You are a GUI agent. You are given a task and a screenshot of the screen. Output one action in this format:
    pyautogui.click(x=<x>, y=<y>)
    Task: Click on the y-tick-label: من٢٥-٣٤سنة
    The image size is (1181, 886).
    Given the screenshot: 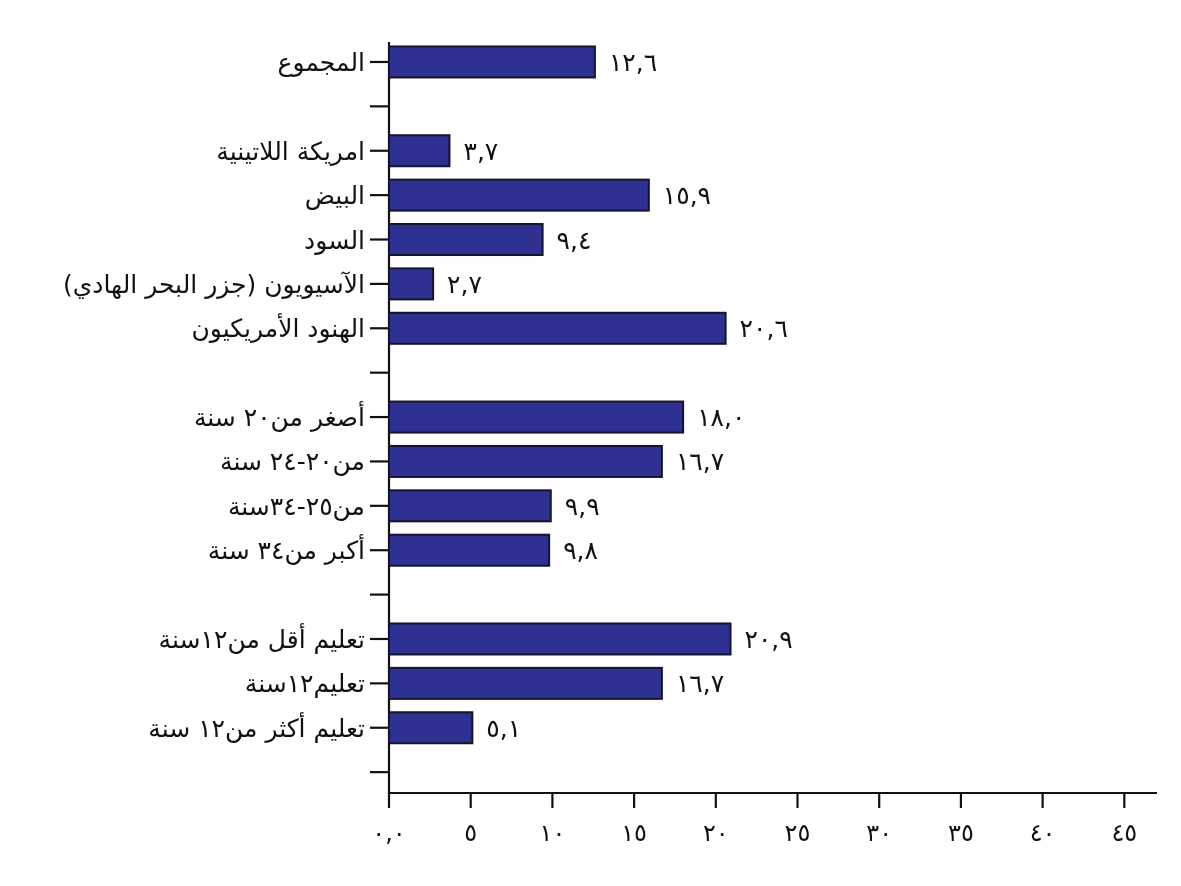 What is the action you would take?
    pyautogui.click(x=296, y=506)
    